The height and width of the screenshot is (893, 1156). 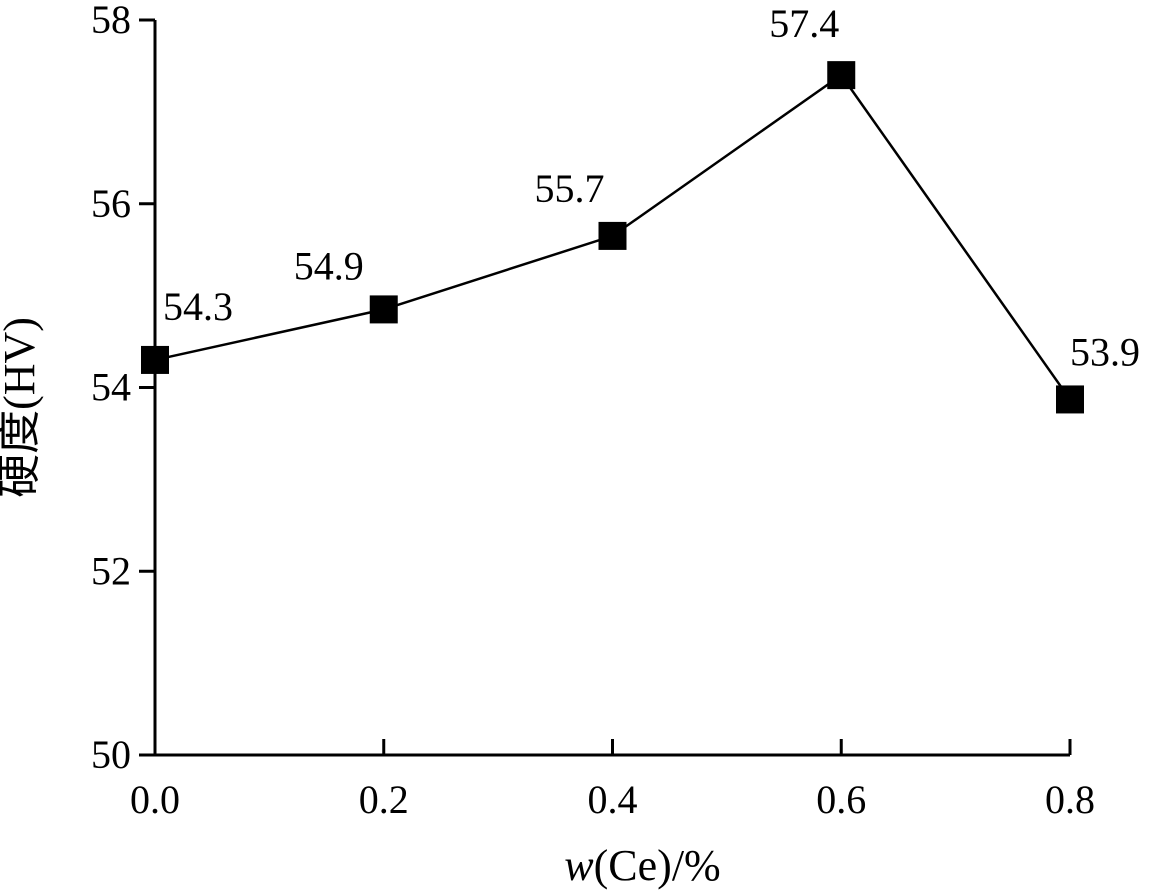 I want to click on y-tick-label: 54, so click(x=111, y=387).